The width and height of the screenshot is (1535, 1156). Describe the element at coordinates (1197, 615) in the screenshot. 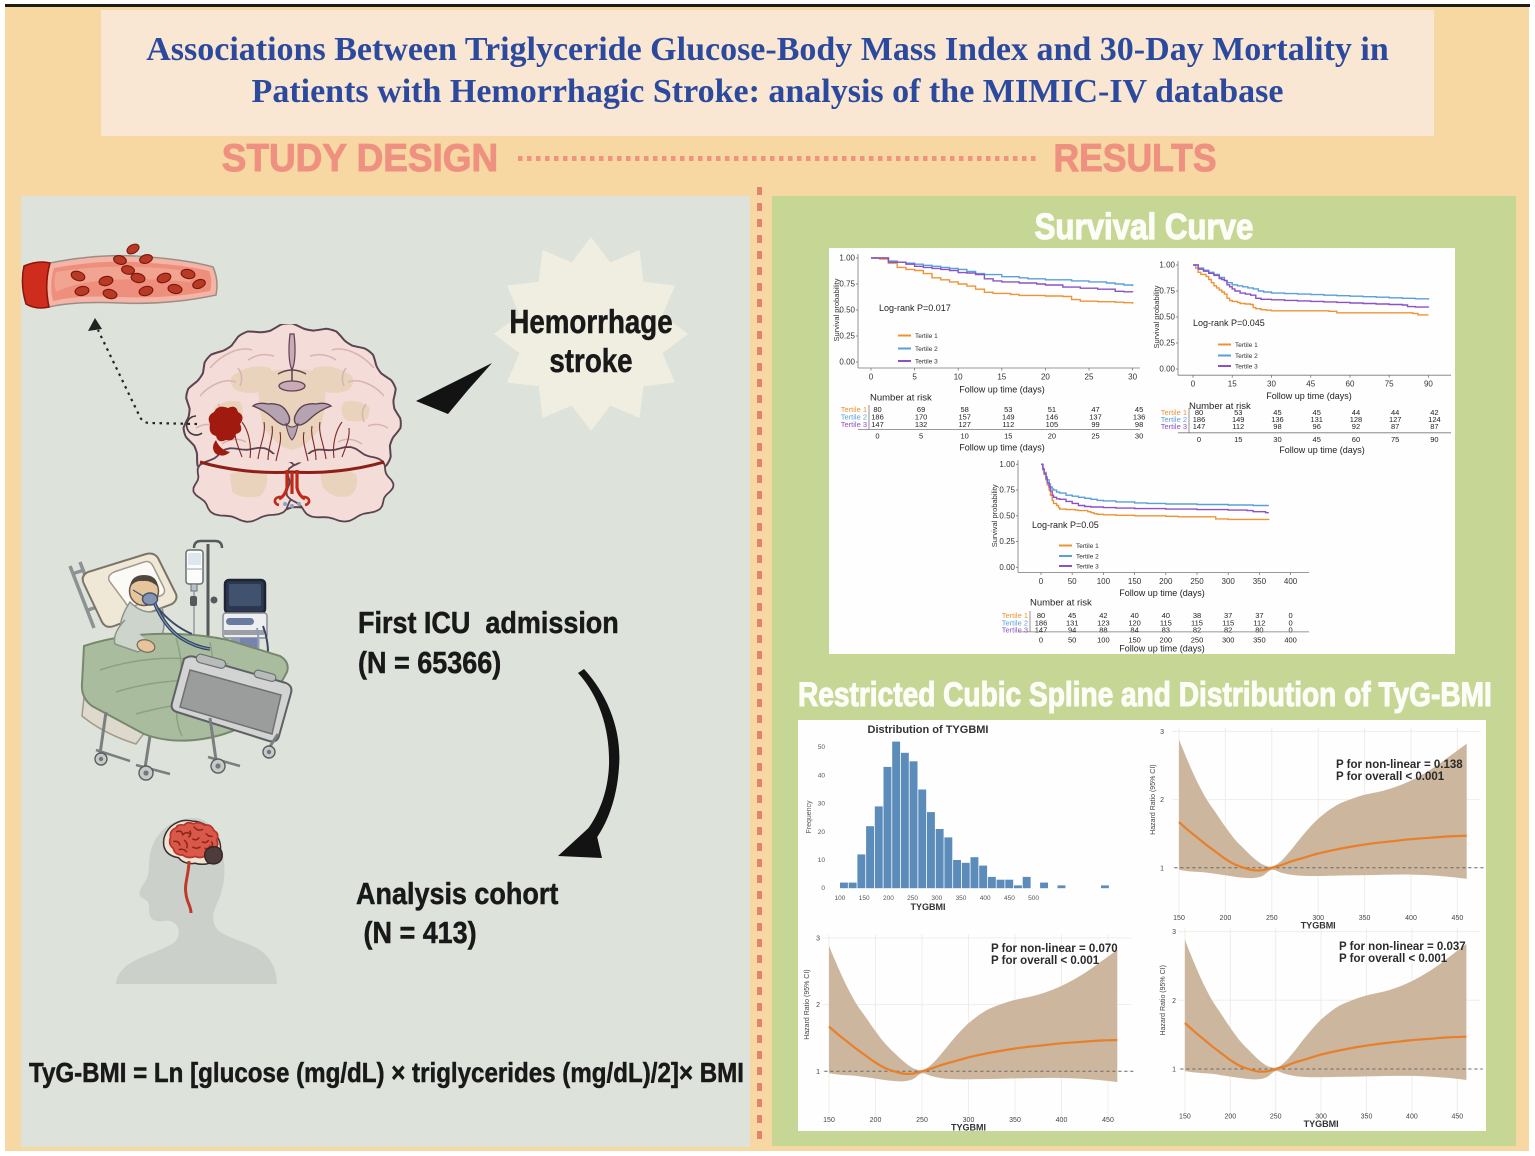

I see `svg-text: 38` at that location.